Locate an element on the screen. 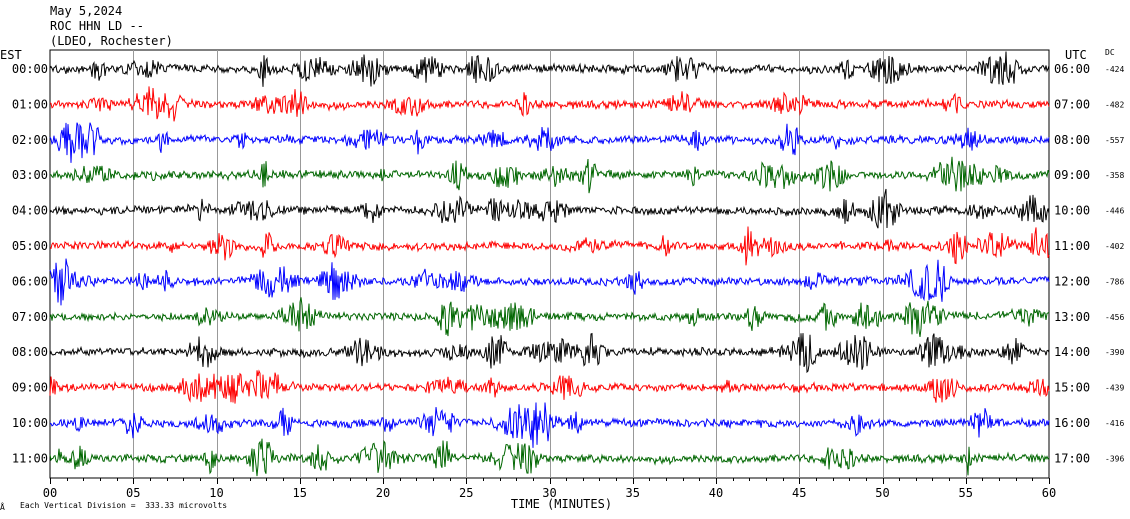  x-tick-label: 55 is located at coordinates (966, 493).